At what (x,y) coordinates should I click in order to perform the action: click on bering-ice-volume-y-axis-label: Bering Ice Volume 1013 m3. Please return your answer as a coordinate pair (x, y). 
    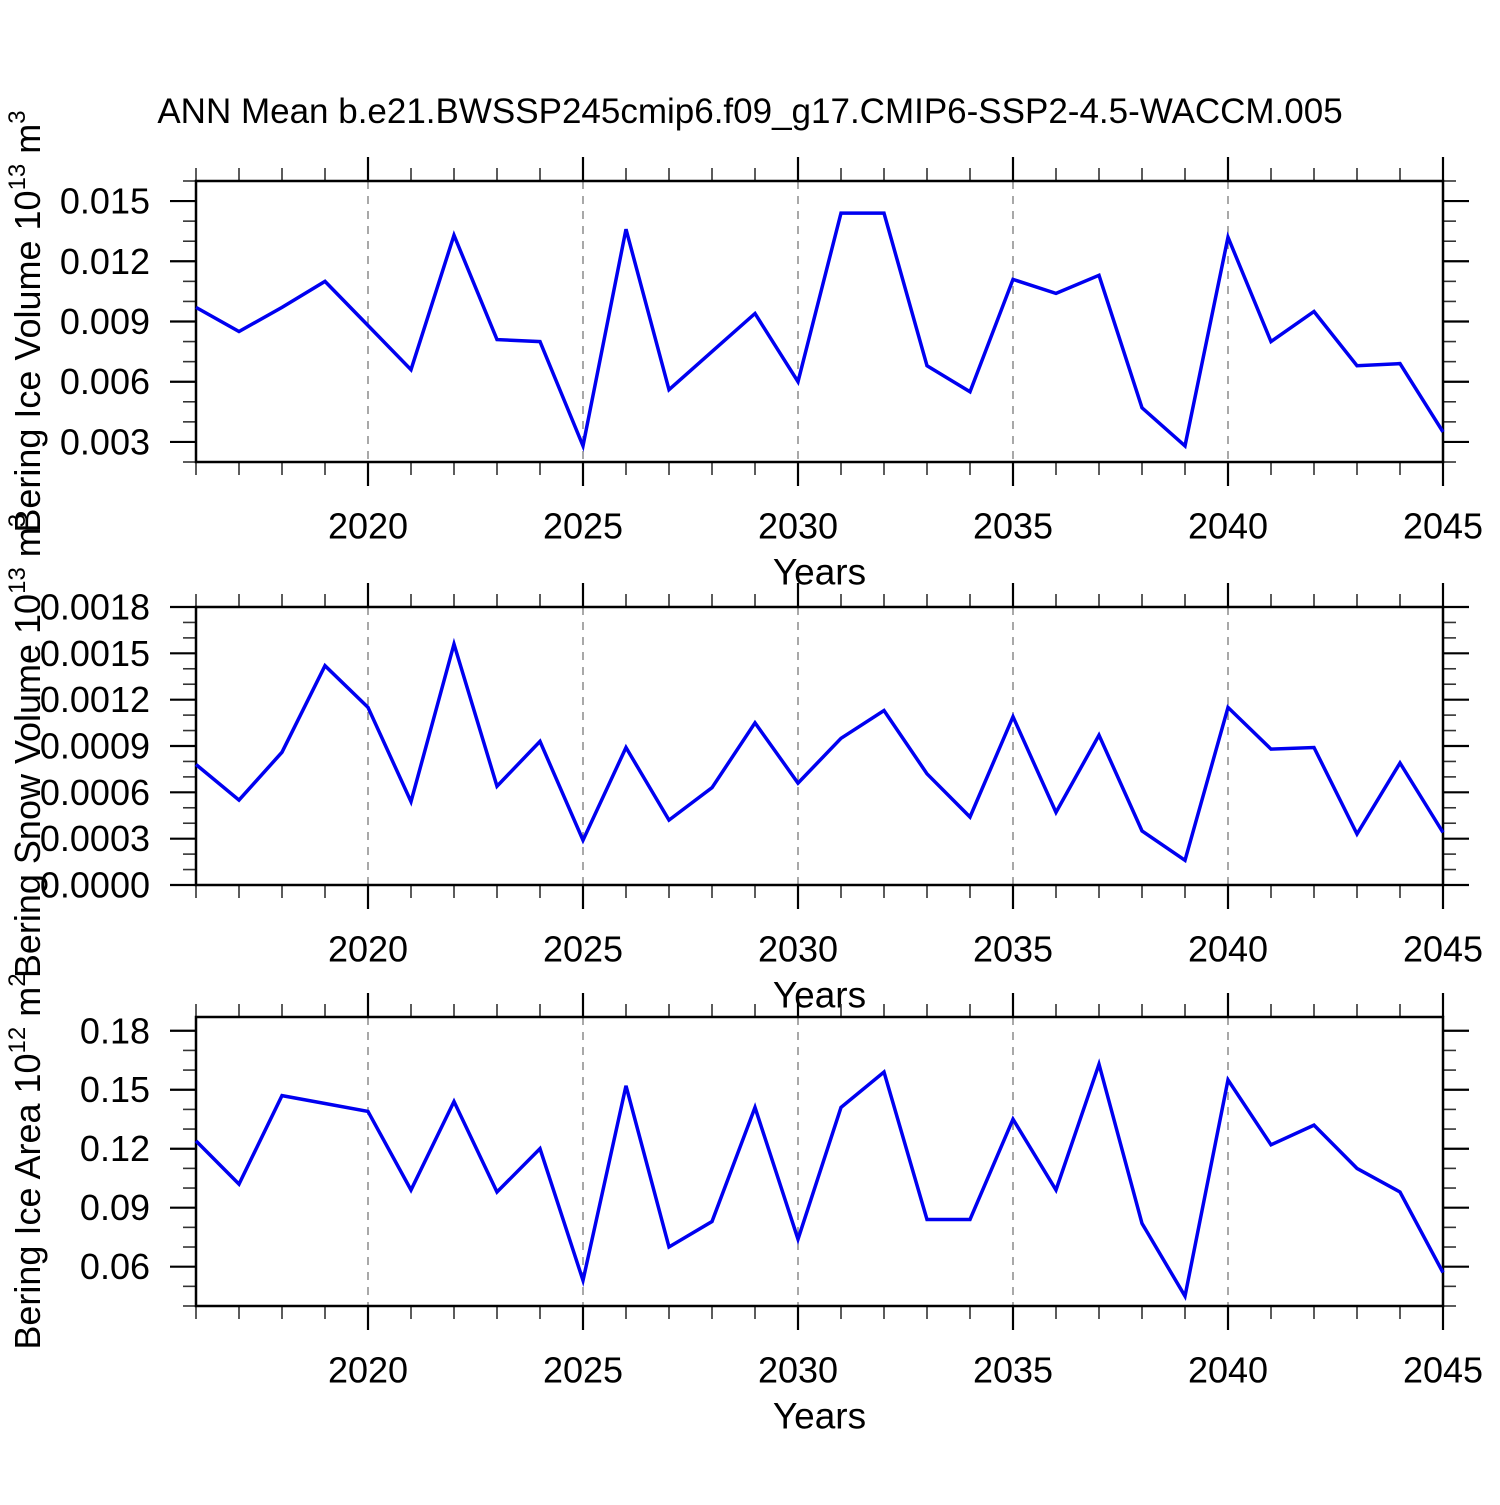
    Looking at the image, I should click on (26, 321).